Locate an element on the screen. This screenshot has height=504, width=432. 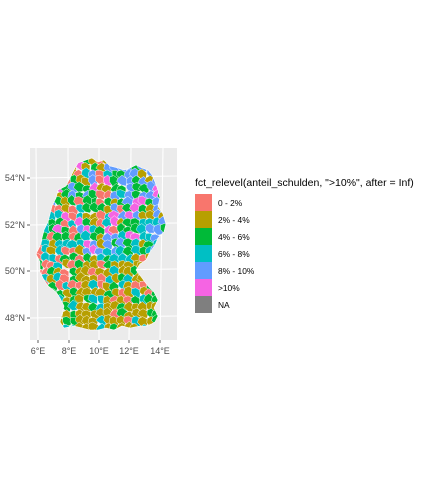
grid-line-14e is located at coordinates (161, 244).